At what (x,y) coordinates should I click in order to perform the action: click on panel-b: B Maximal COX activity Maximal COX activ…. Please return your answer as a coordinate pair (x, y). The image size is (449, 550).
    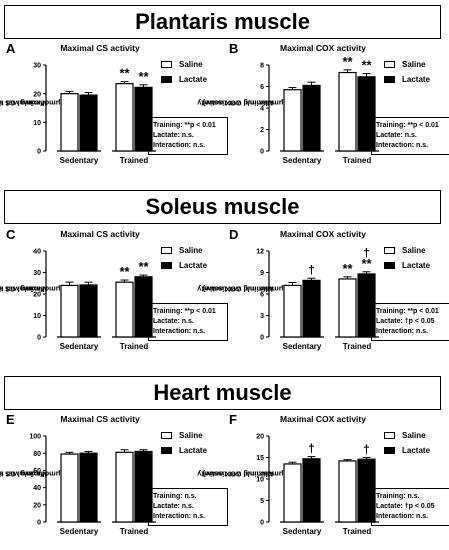
    Looking at the image, I should click on (323, 110).